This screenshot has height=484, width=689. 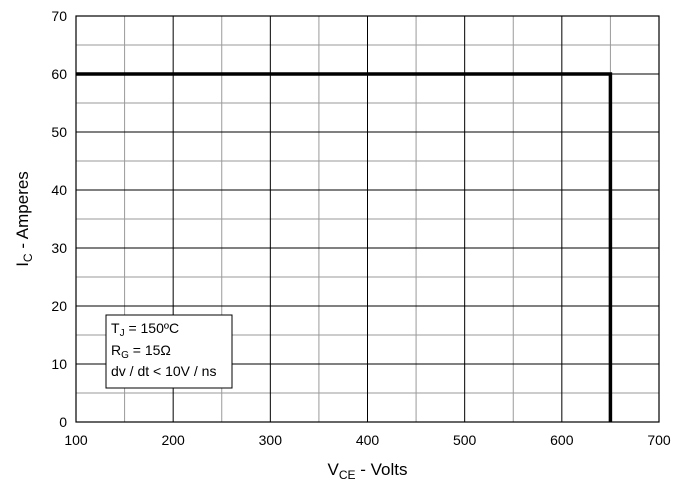 I want to click on y-tick-label: 50, so click(x=59, y=132).